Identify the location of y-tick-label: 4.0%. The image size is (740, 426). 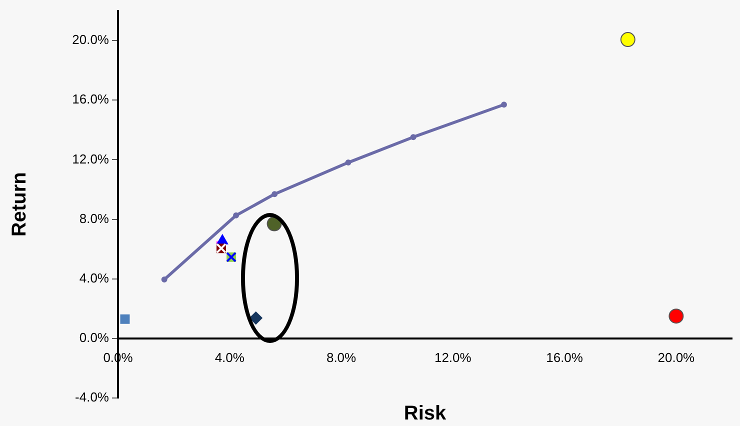
(94, 278).